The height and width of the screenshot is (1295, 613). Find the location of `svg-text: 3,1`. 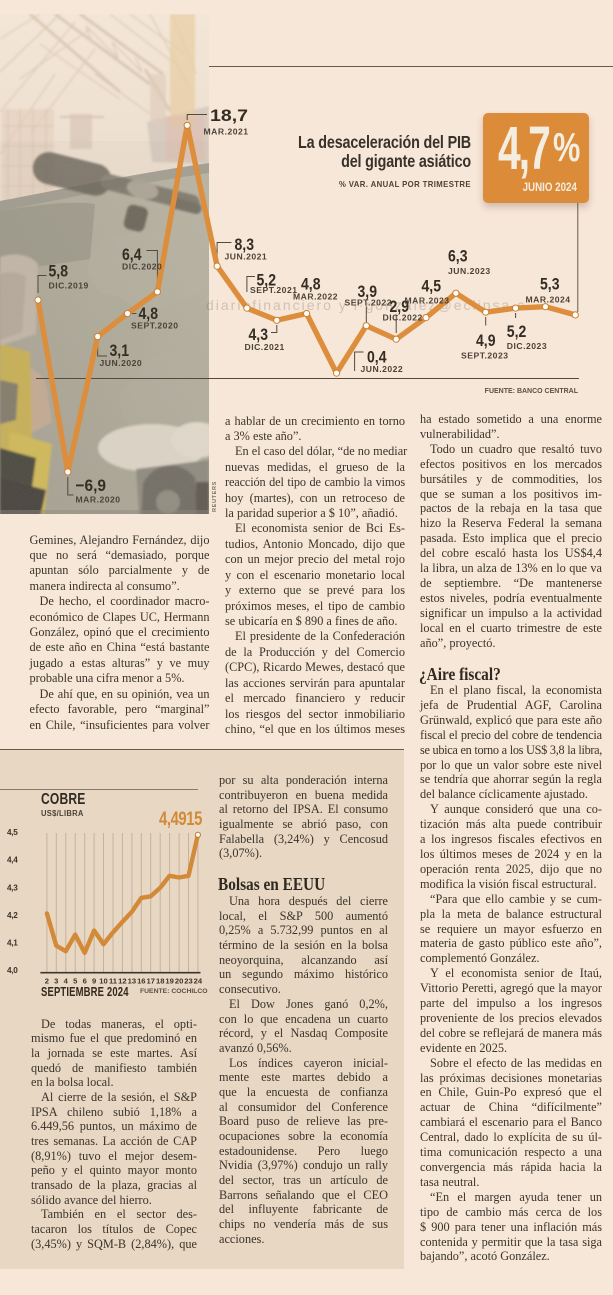

svg-text: 3,1 is located at coordinates (120, 350).